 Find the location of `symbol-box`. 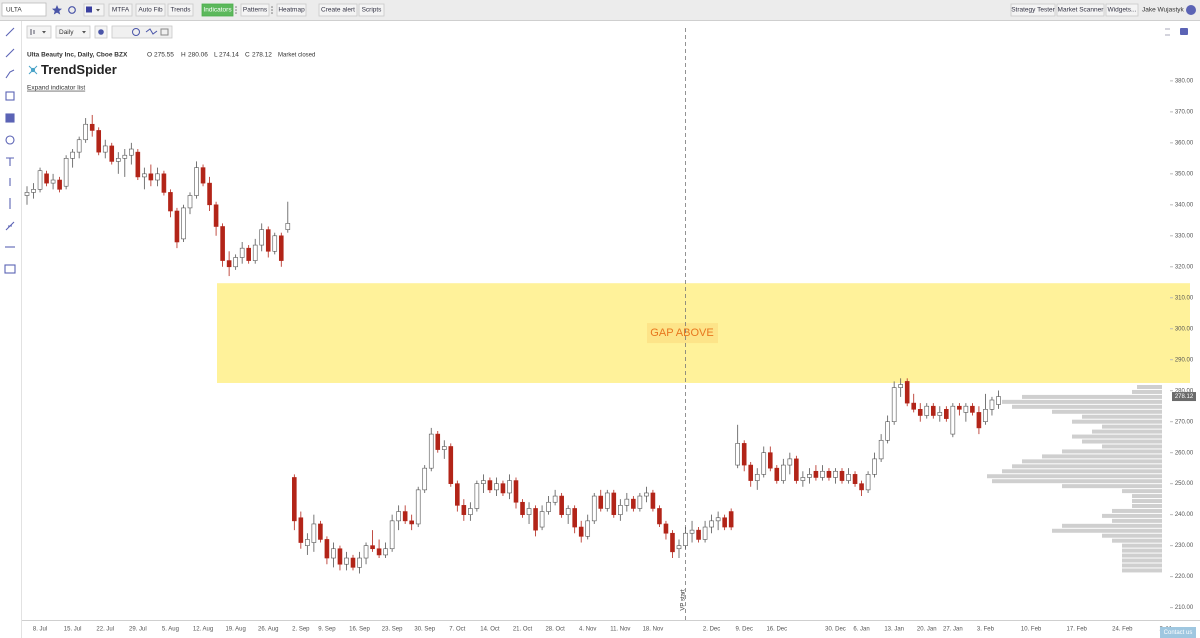

symbol-box is located at coordinates (24, 9).